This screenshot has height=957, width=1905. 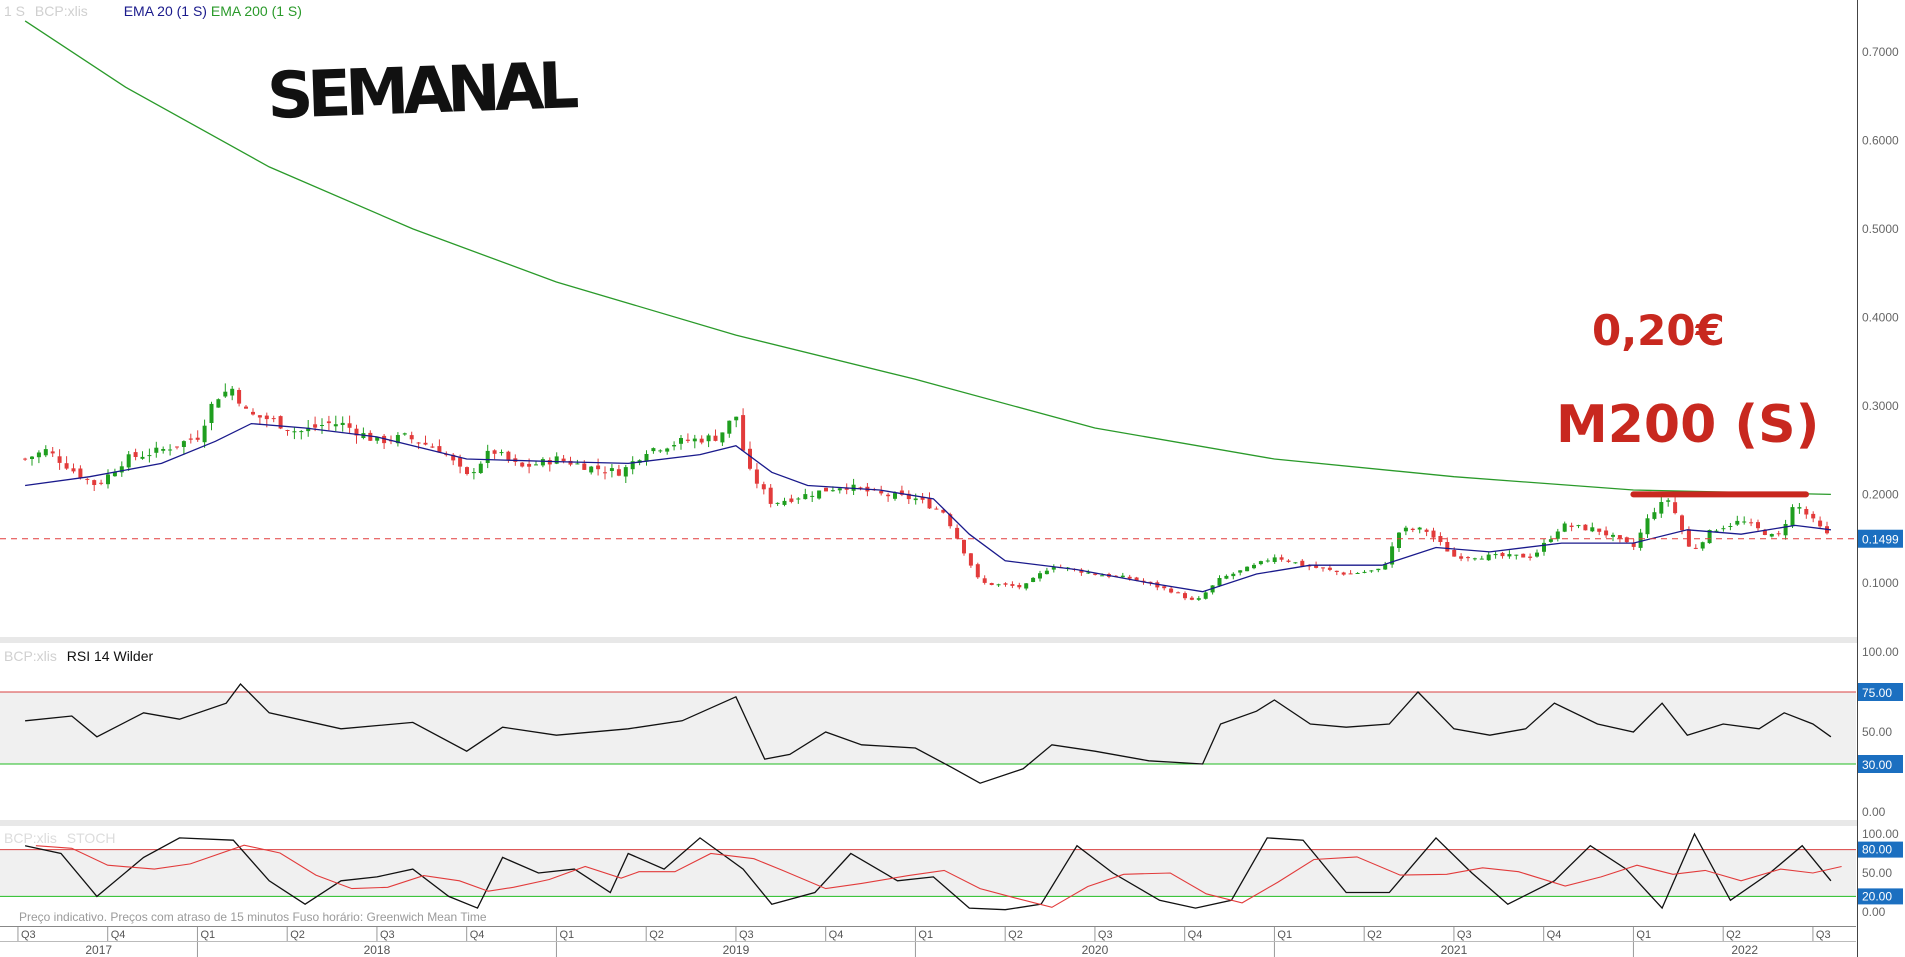 I want to click on ema20-legend: EMA 20 (1 S), so click(x=165, y=11).